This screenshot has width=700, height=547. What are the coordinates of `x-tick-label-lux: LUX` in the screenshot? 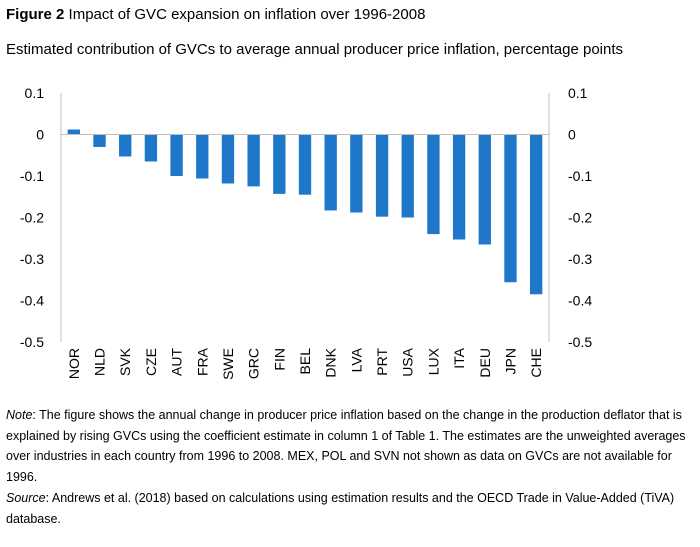 It's located at (433, 361).